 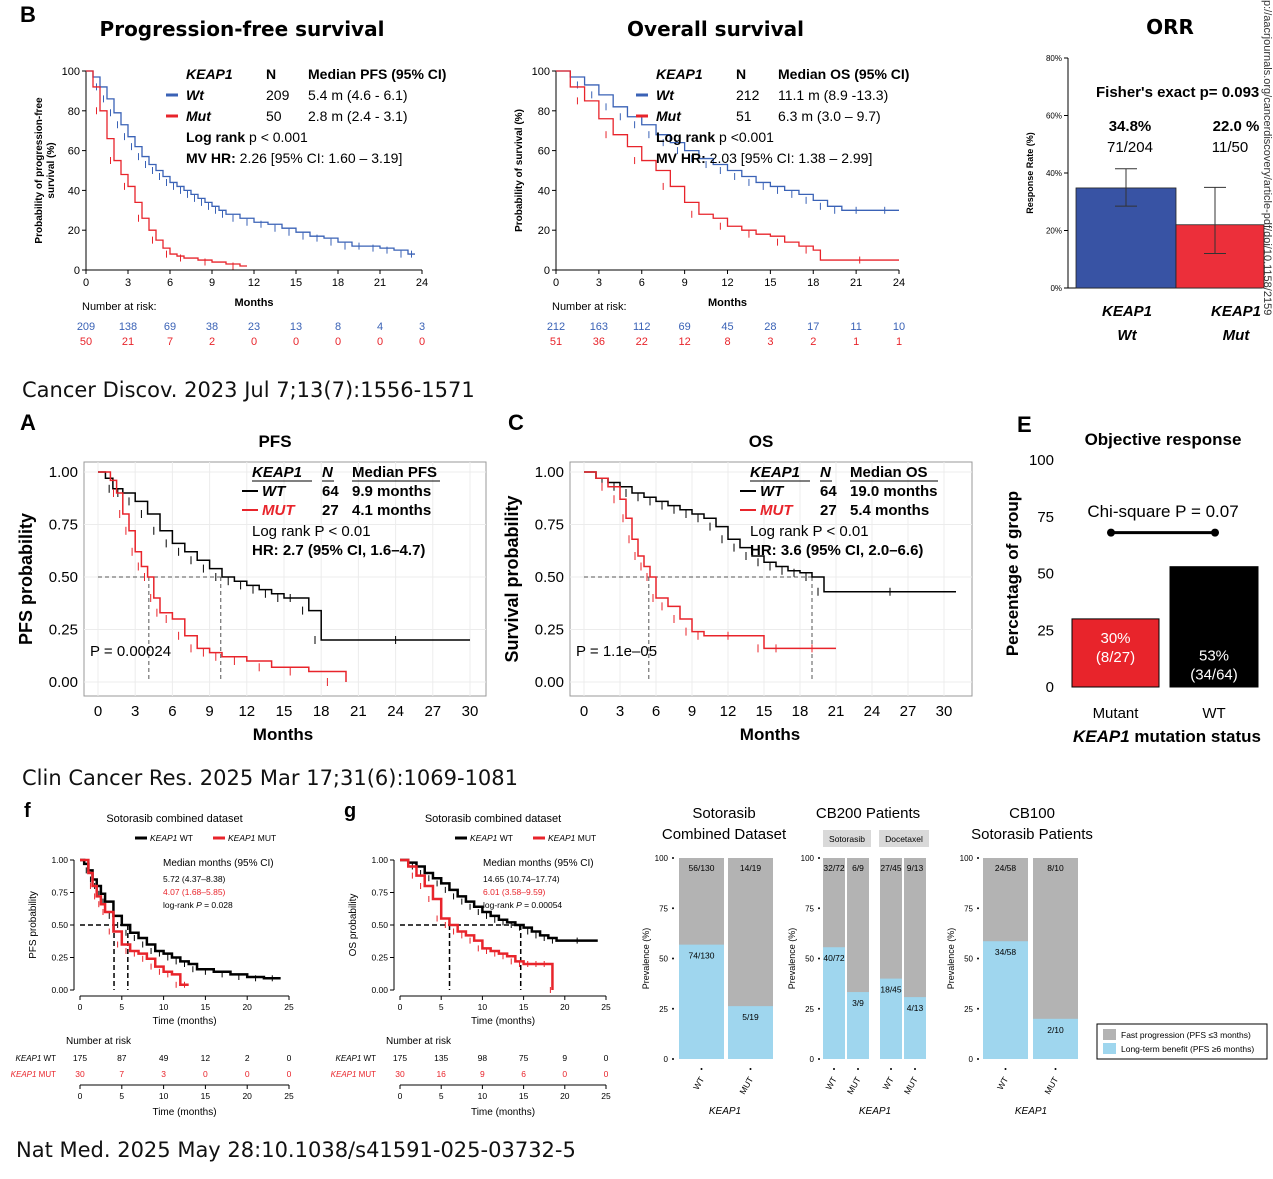 What do you see at coordinates (1182, 1041) in the screenshot?
I see `prev_legend-box` at bounding box center [1182, 1041].